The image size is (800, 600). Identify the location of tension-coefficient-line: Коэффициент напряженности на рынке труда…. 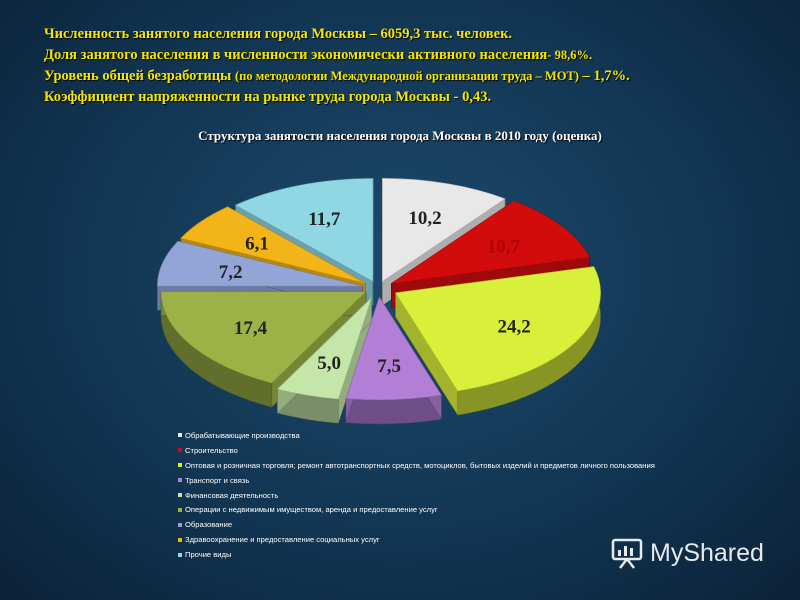
(268, 97).